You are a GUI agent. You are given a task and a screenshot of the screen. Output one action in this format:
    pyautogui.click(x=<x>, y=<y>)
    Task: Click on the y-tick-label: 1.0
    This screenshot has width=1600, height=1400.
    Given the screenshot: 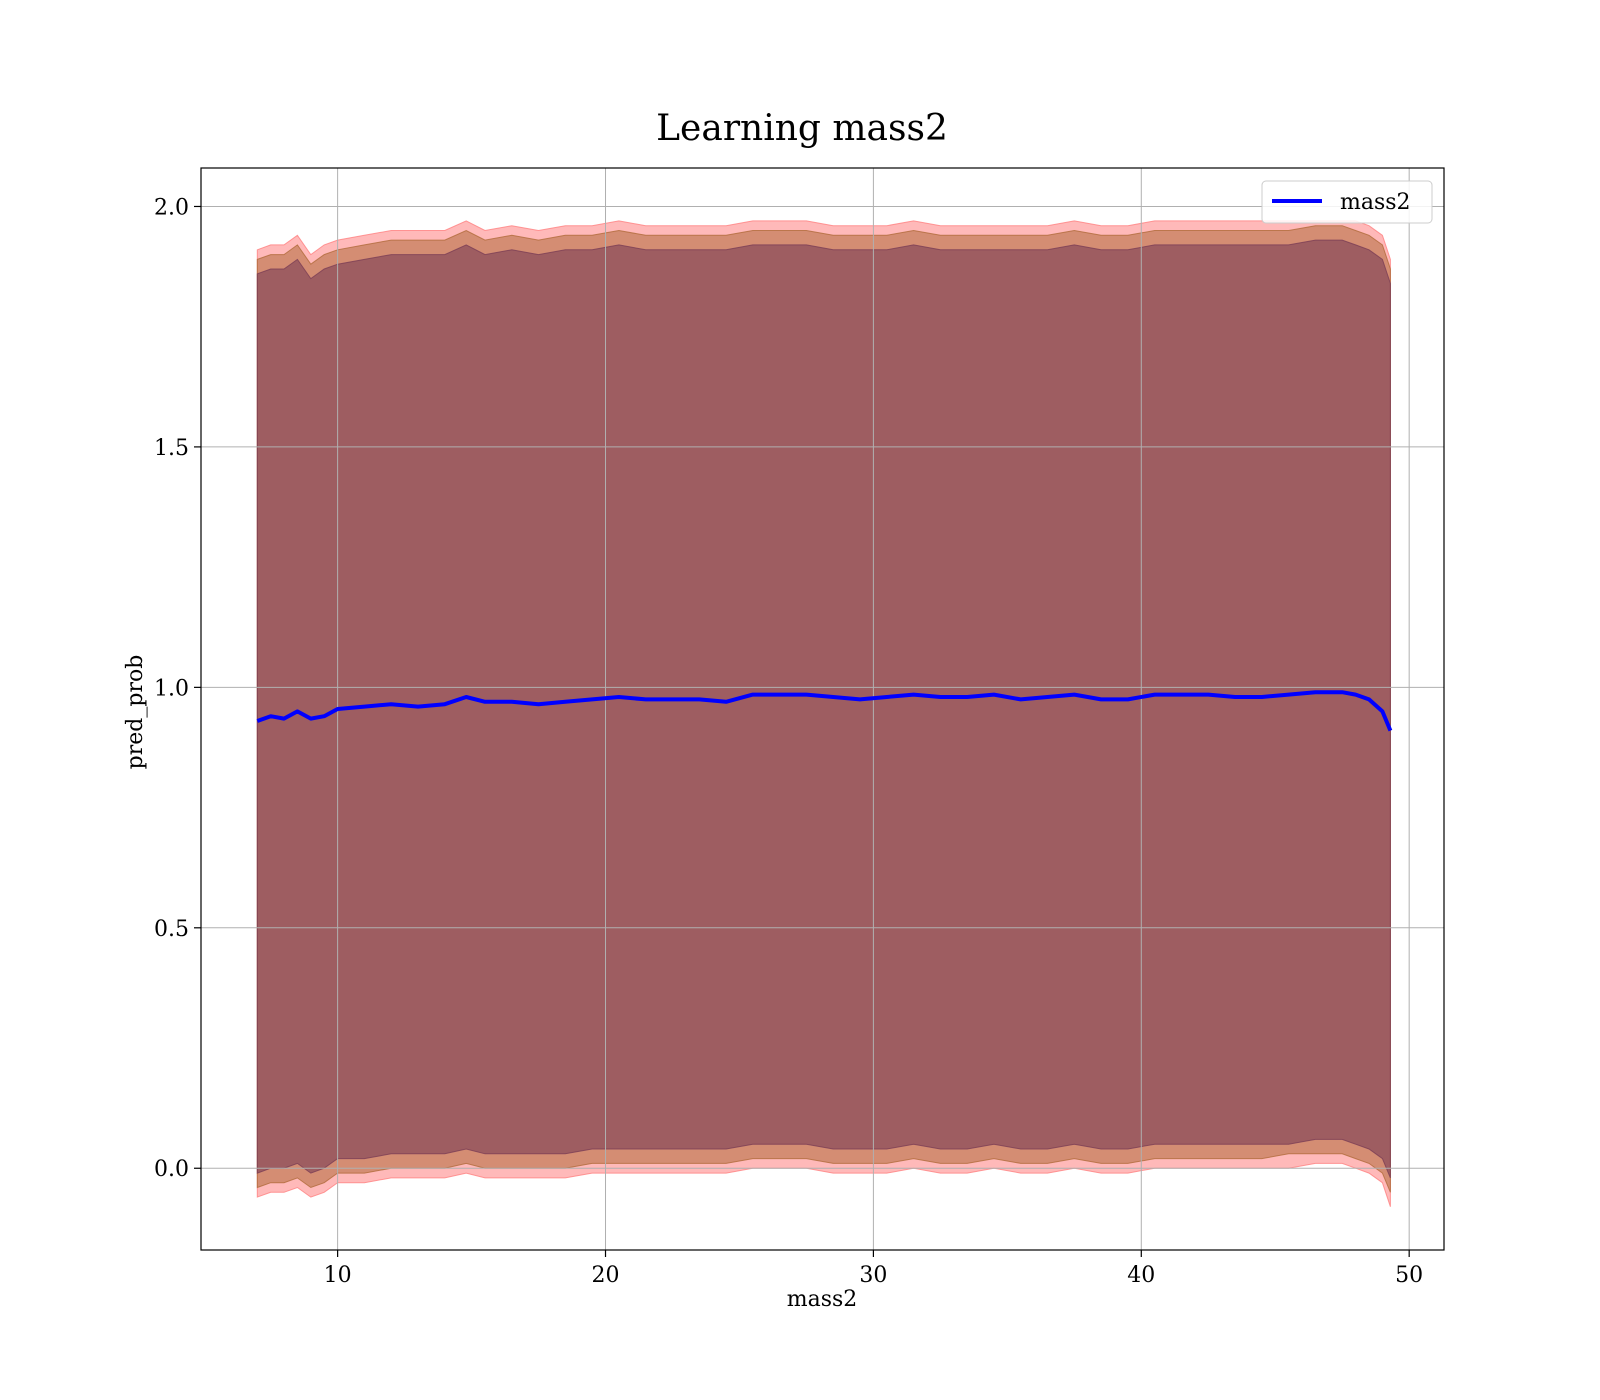 What is the action you would take?
    pyautogui.click(x=171, y=688)
    